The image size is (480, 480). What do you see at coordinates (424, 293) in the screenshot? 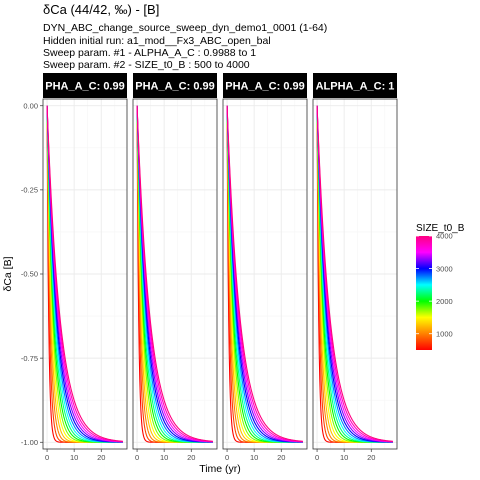
I see `legend-color-bar` at bounding box center [424, 293].